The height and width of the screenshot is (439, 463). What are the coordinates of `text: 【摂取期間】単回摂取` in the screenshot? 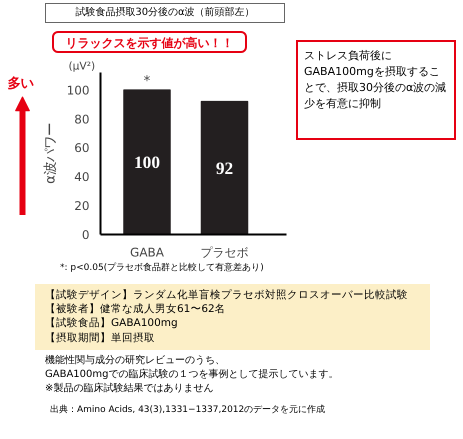 It's located at (100, 338).